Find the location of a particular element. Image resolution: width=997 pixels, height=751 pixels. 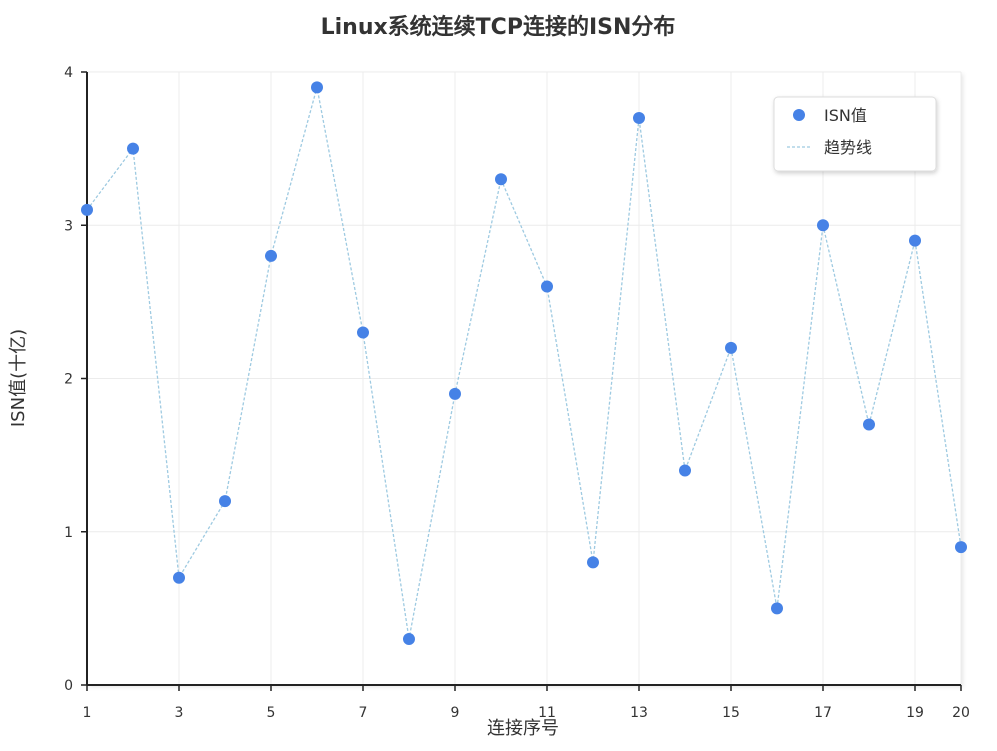

legend-label-trend: 趋势线 is located at coordinates (848, 147).